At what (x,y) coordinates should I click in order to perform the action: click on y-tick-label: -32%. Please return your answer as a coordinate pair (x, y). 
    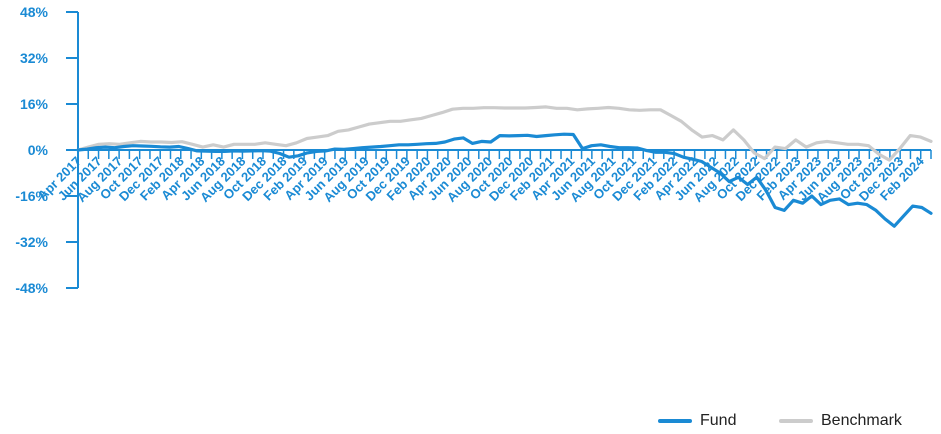
    Looking at the image, I should click on (31, 242).